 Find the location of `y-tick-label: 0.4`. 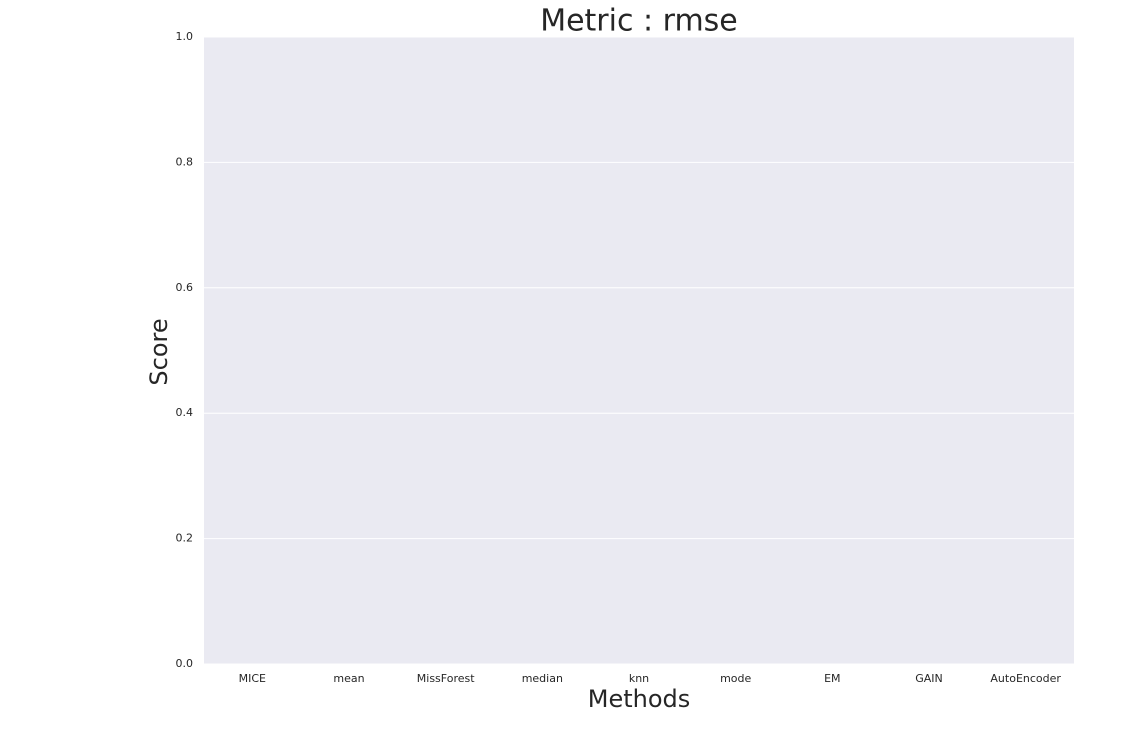

y-tick-label: 0.4 is located at coordinates (185, 412).